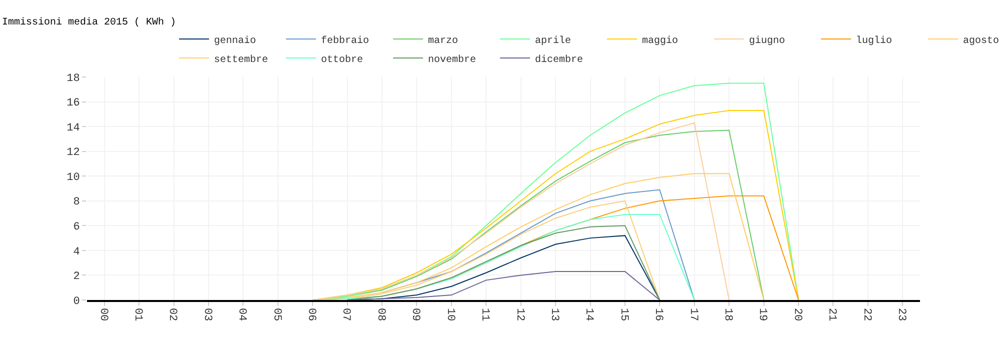  Describe the element at coordinates (660, 40) in the screenshot. I see `legend-label: maggio` at that location.